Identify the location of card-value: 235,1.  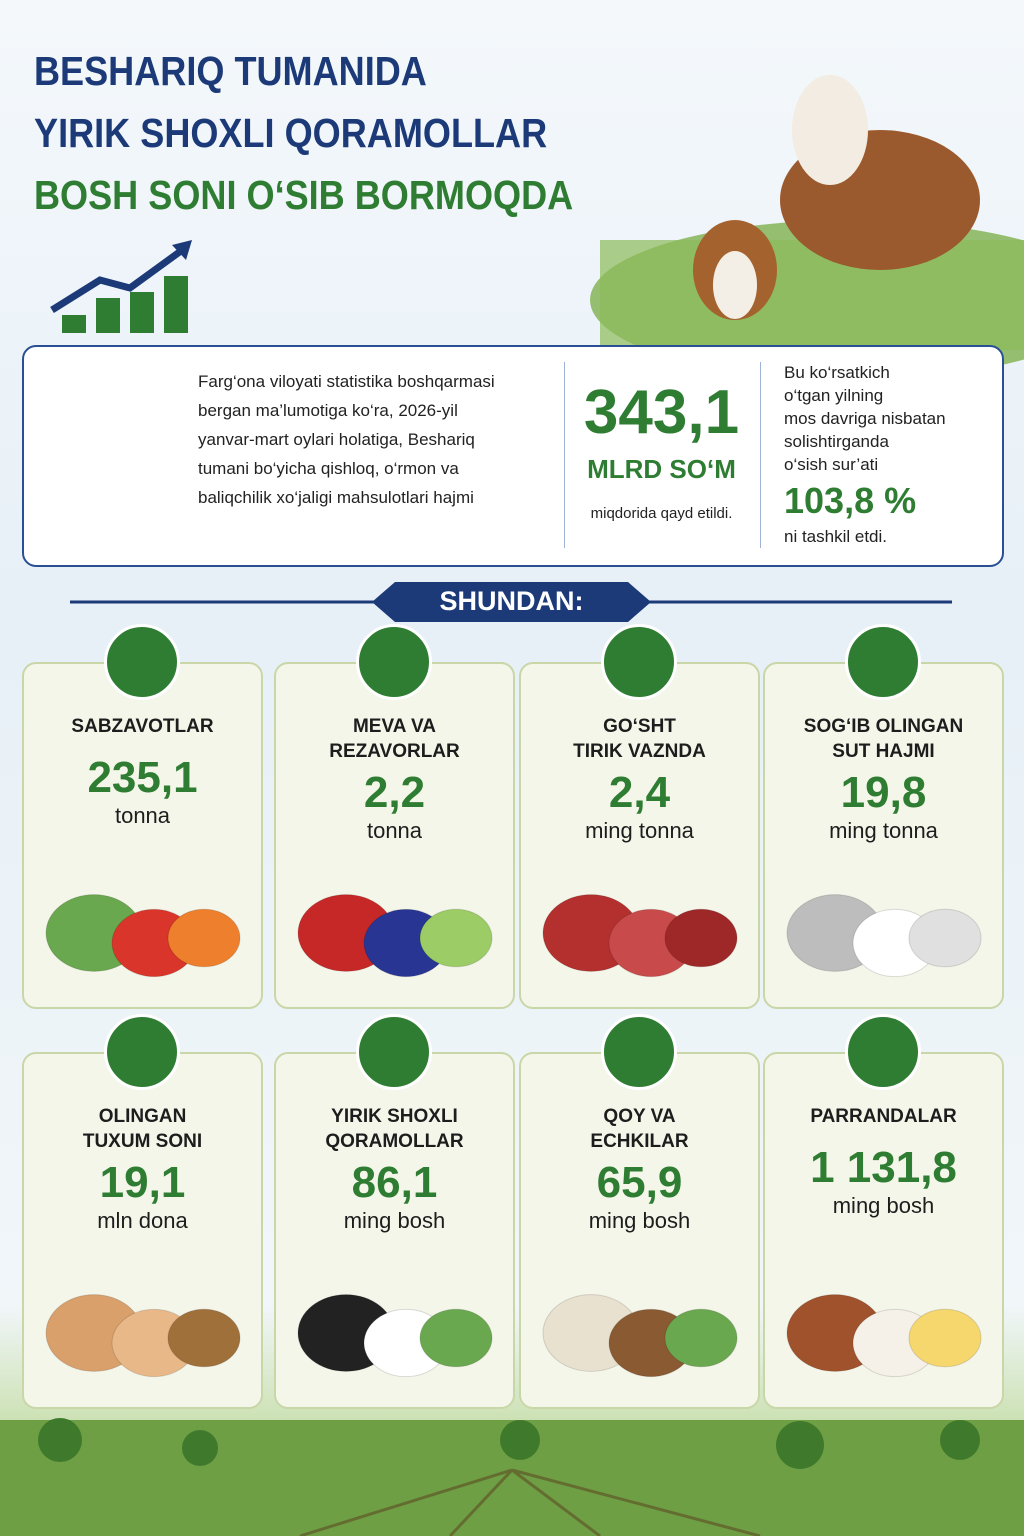
(142, 777).